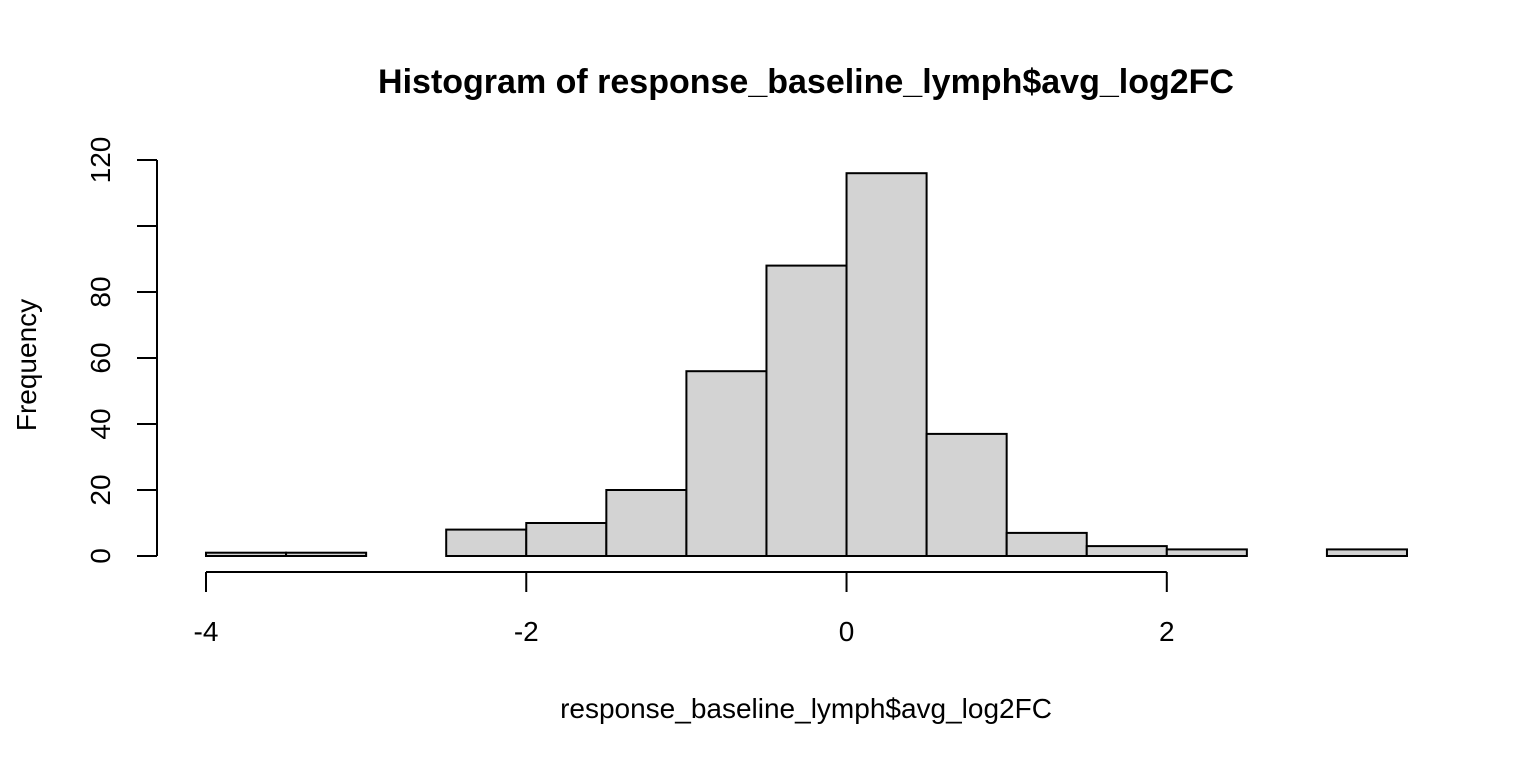  I want to click on x-axis: -4 -2 0 2, so click(684, 609).